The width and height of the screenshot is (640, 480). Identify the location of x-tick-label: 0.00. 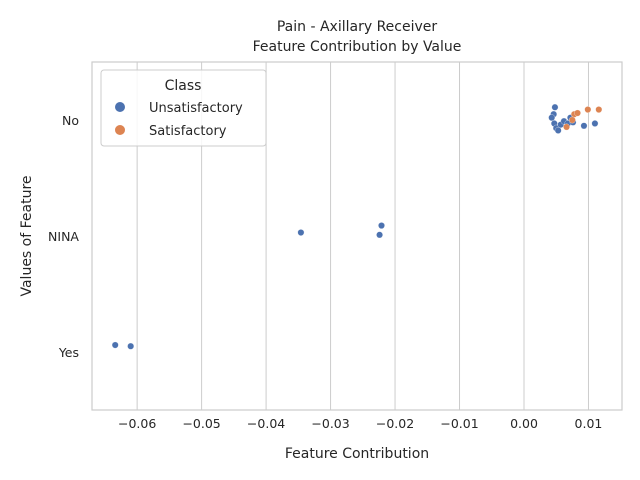
(524, 423).